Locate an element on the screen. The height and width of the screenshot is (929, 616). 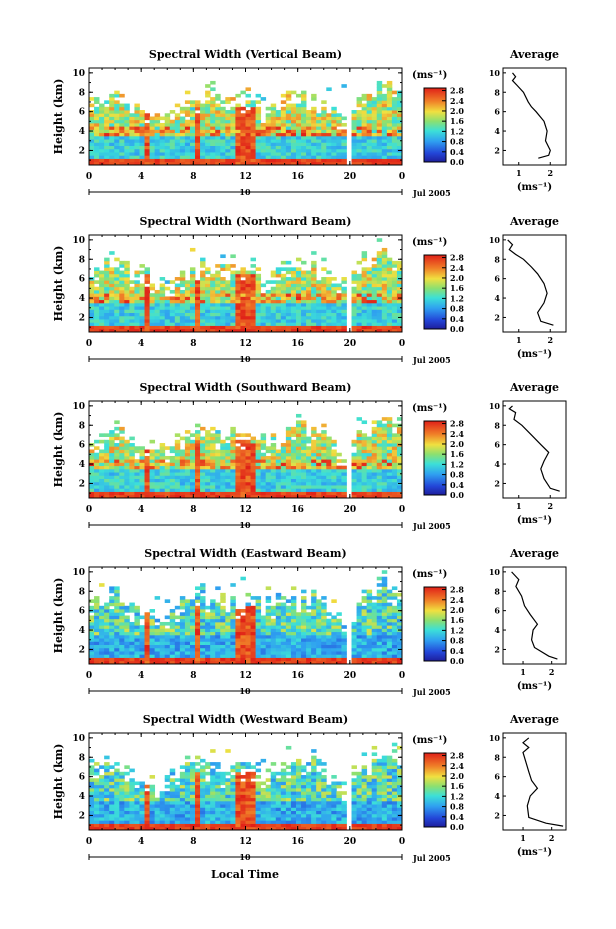
panel-title: Spectral Width (Westward Beam) is located at coordinates (245, 719).